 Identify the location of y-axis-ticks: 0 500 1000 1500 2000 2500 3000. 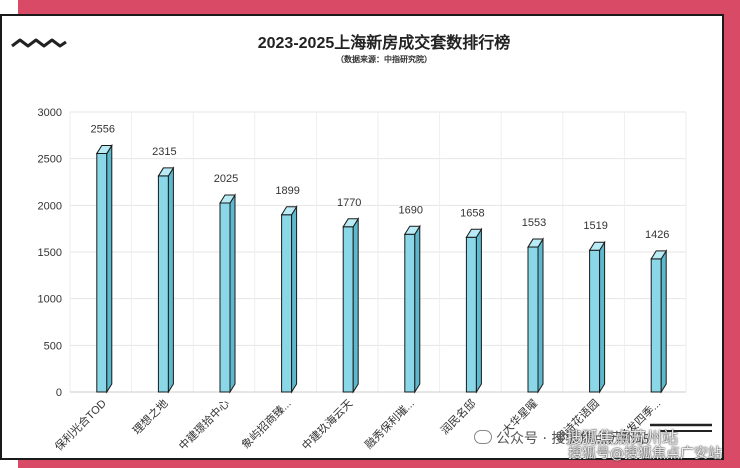
(50, 253).